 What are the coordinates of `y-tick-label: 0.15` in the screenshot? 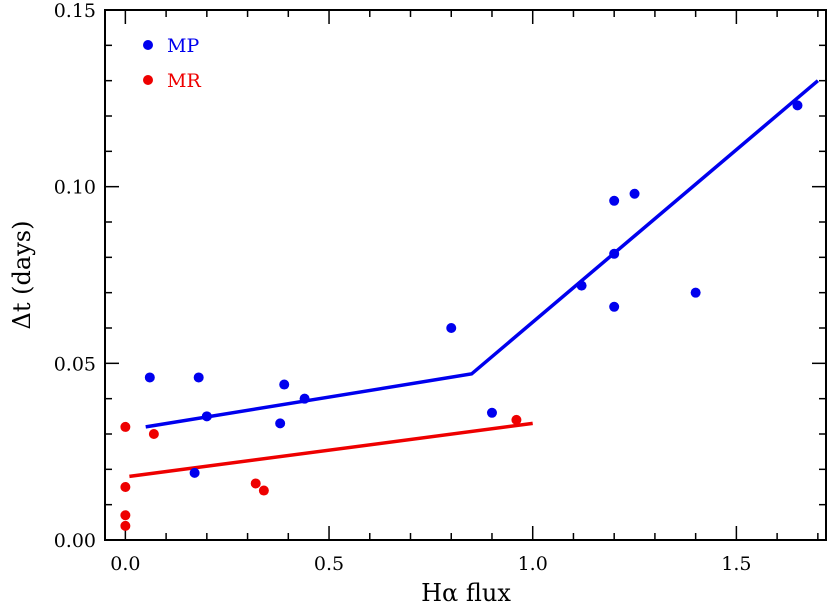 It's located at (75, 11).